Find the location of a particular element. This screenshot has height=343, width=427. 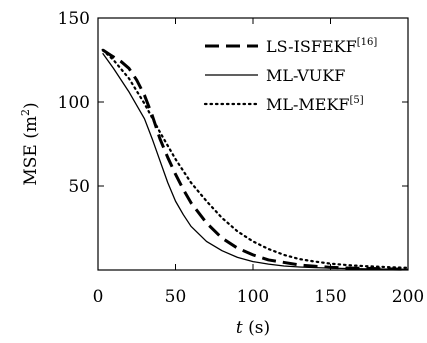

y-tick-label: 150 is located at coordinates (74, 19).